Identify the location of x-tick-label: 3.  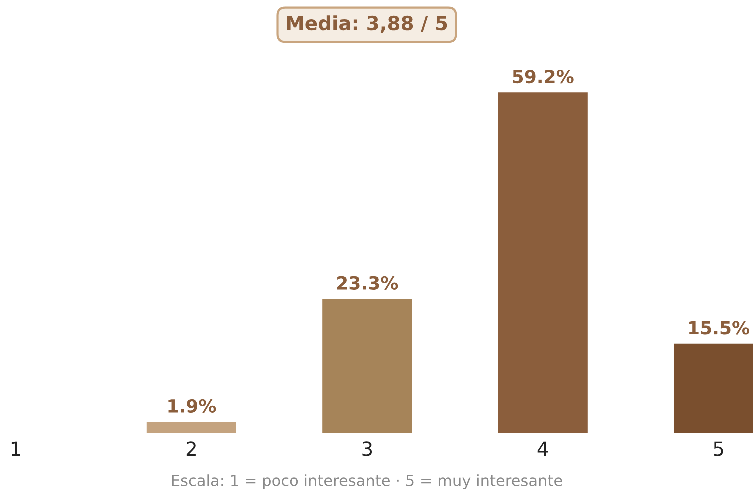
(367, 449).